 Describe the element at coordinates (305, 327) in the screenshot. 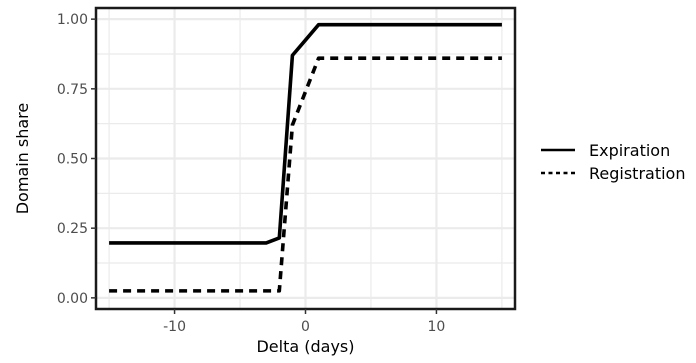

I see `x-tick-label-1: 0` at that location.